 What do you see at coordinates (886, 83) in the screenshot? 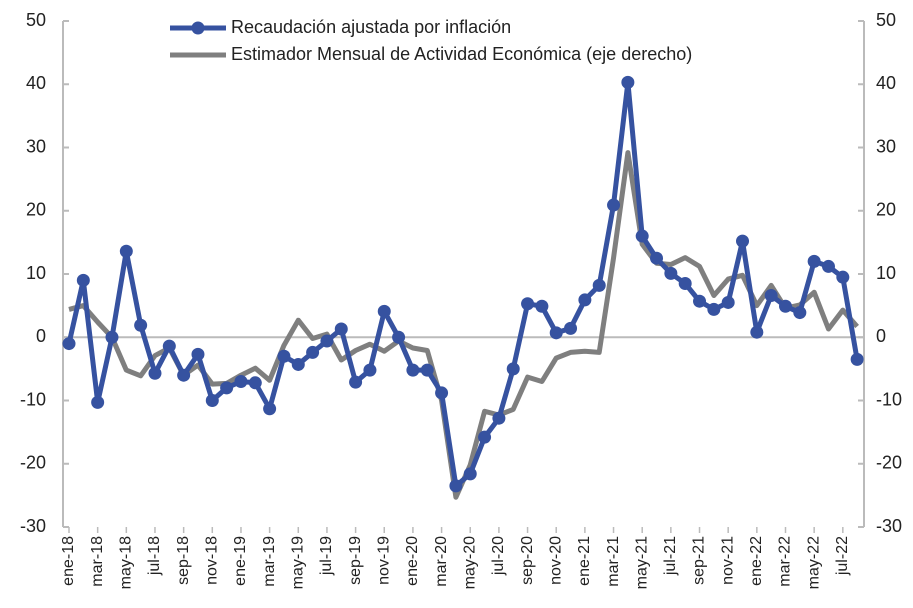
I see `y2-tick-label: 40` at bounding box center [886, 83].